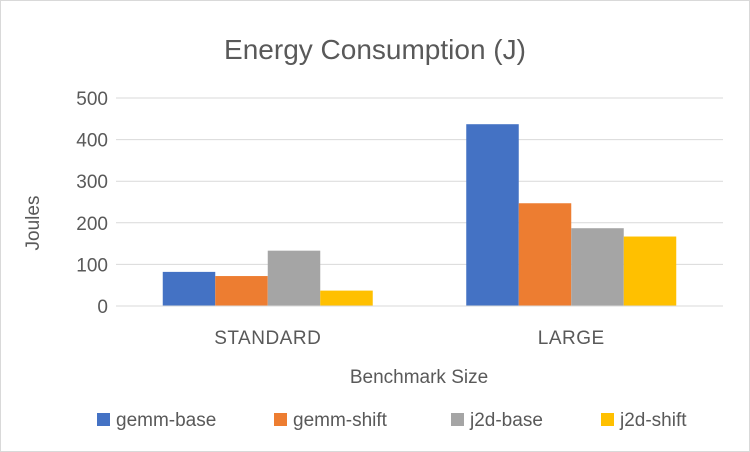 The image size is (750, 452). What do you see at coordinates (102, 307) in the screenshot?
I see `y-tick-label: 0` at bounding box center [102, 307].